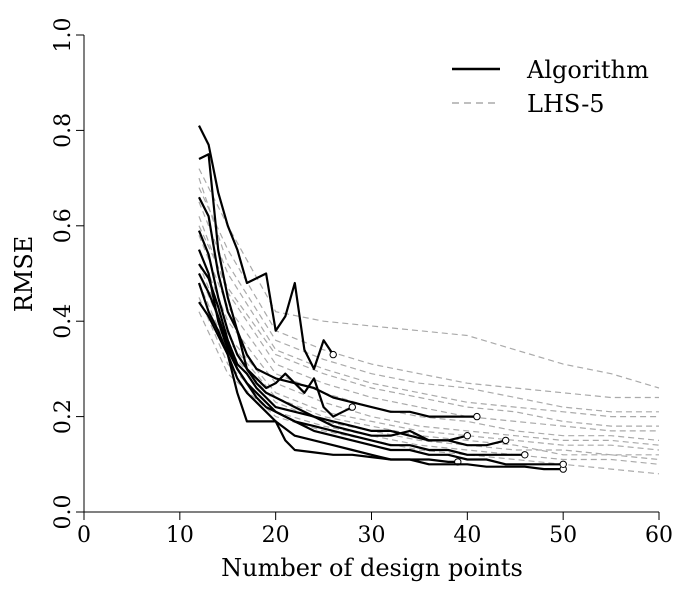  I want to click on x-axis-label: Number of design points, so click(372, 568).